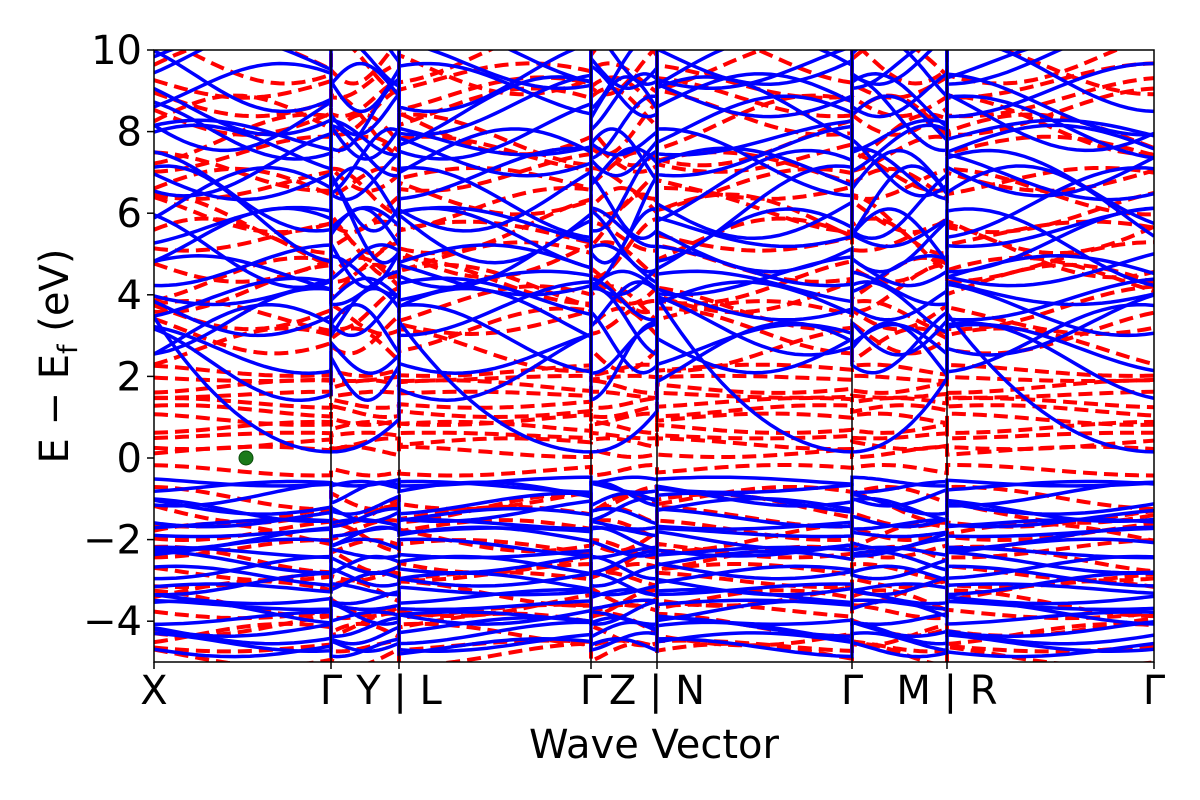 The image size is (1200, 800). Describe the element at coordinates (654, 745) in the screenshot. I see `x-axis-title: Wave Vector` at that location.